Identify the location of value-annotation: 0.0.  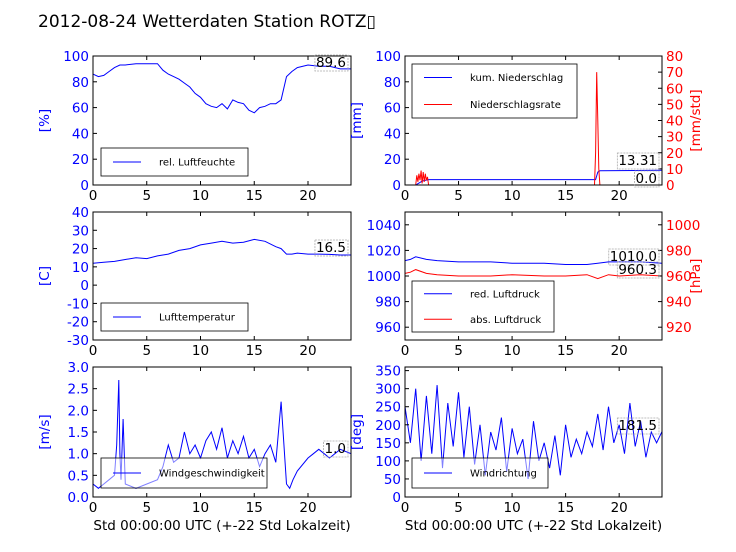
(646, 179).